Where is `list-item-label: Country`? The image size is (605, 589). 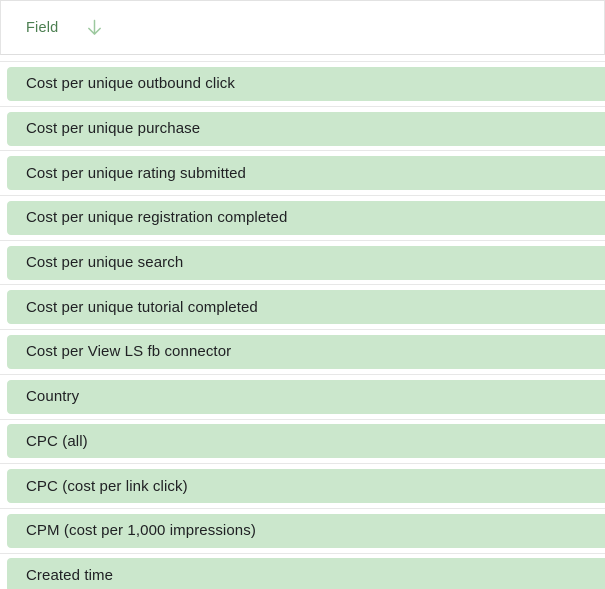 list-item-label: Country is located at coordinates (53, 397).